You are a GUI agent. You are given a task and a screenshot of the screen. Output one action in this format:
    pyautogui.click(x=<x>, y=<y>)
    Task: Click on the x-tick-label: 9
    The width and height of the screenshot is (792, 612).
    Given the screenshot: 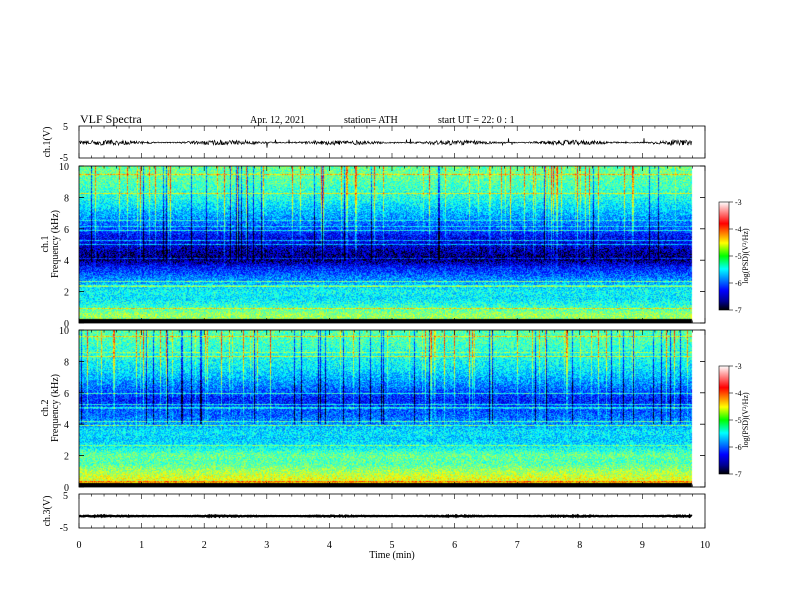 What is the action you would take?
    pyautogui.click(x=642, y=545)
    